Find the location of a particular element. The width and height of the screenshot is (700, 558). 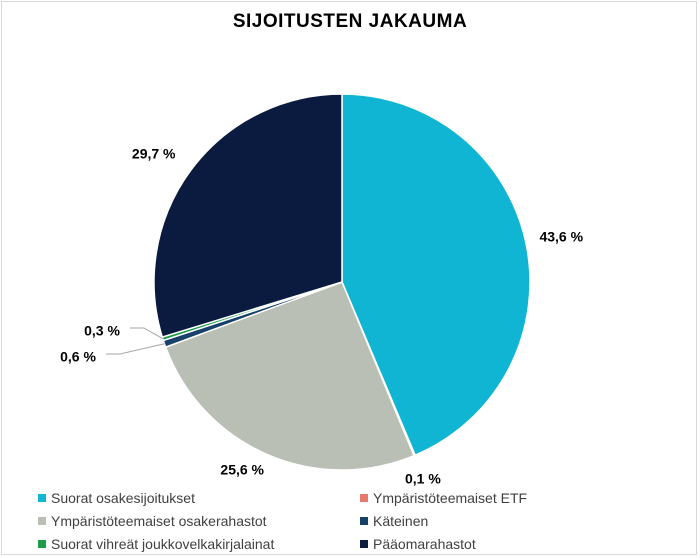

legend-item: Käteinen is located at coordinates (510, 520).